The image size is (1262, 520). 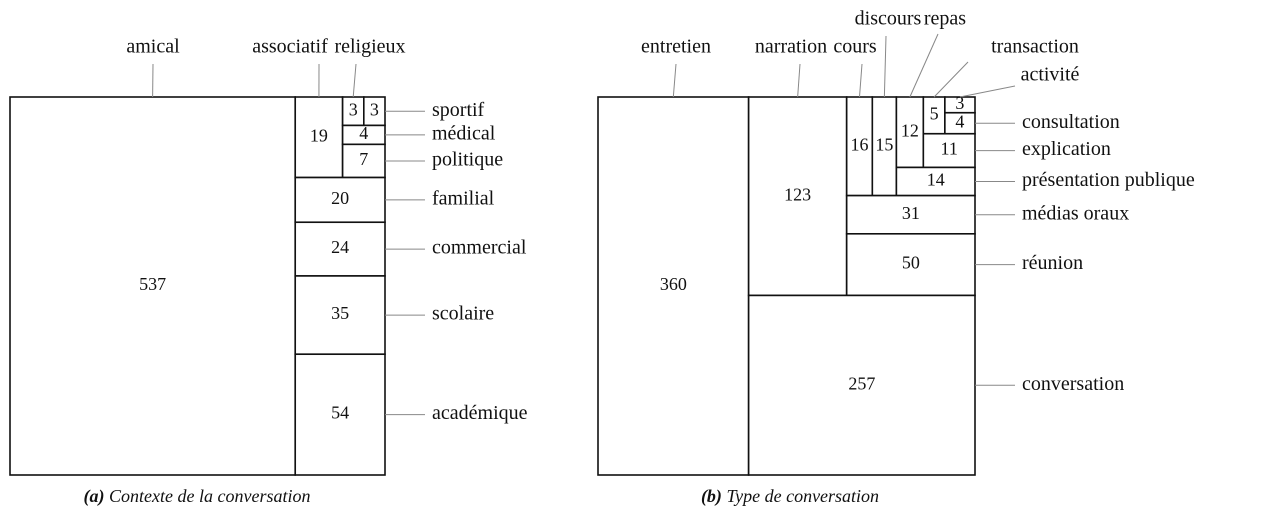 I want to click on category-label: cours, so click(x=855, y=47).